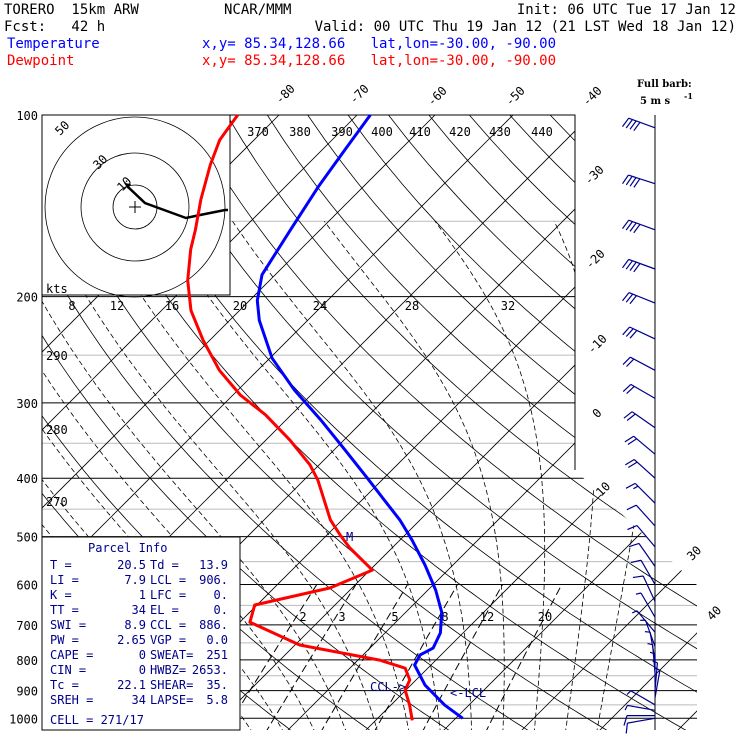 The width and height of the screenshot is (740, 740). Describe the element at coordinates (61, 565) in the screenshot. I see `parcel-label: T =` at that location.